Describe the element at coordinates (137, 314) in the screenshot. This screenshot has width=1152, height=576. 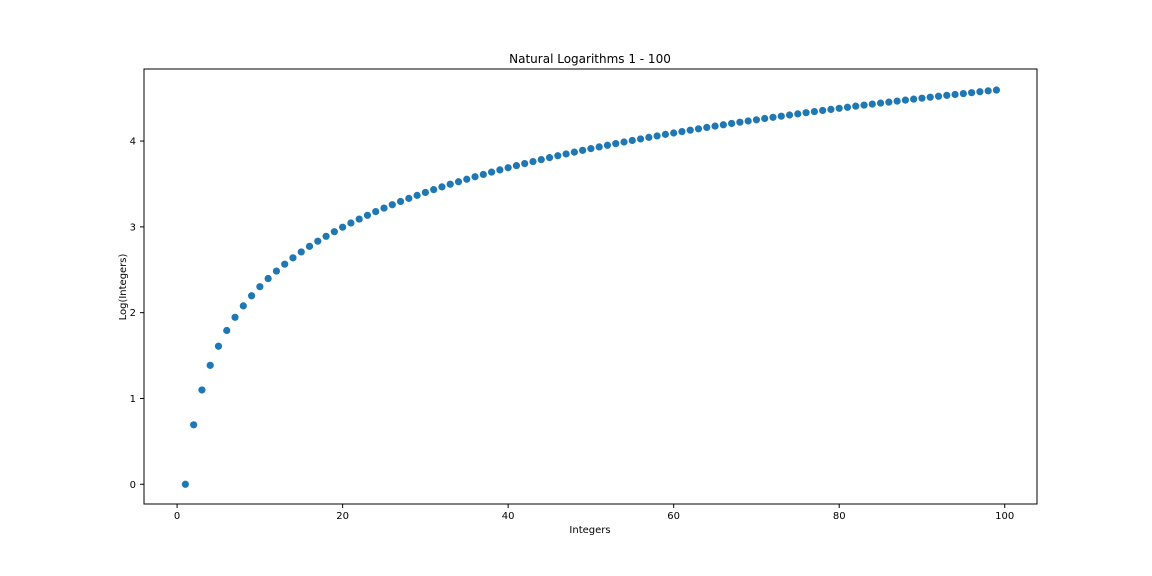
I see `y-axis-ticks: 0 1 2 3 4` at that location.